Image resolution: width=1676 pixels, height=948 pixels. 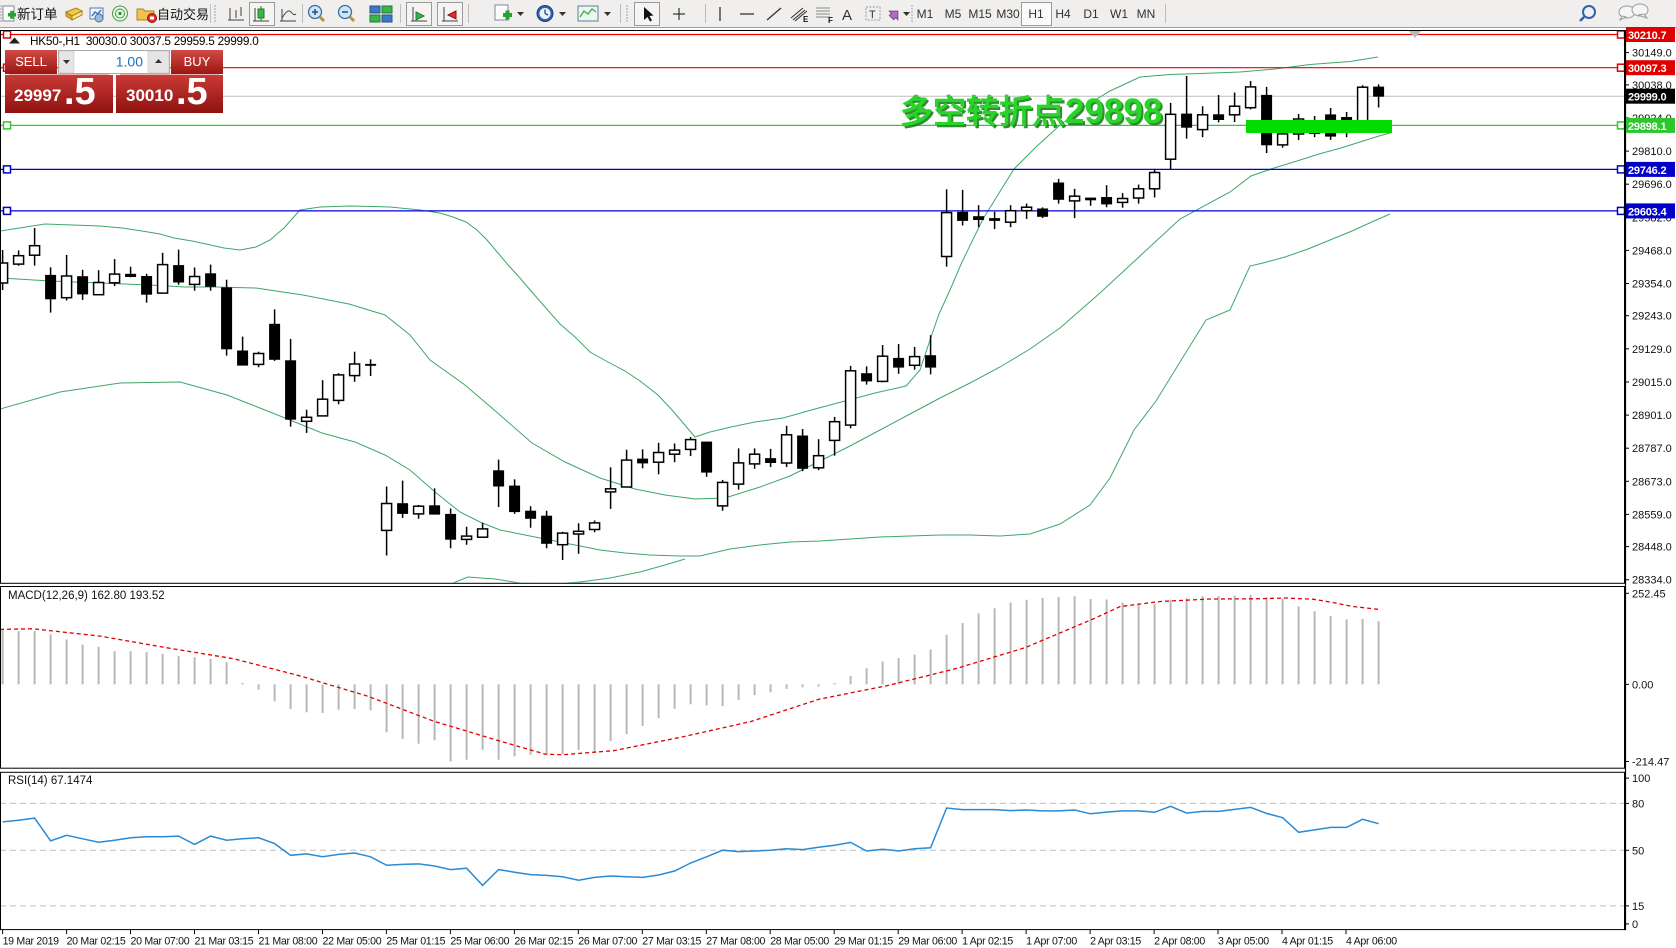 I want to click on svg-text: 28448.0, so click(x=1652, y=548).